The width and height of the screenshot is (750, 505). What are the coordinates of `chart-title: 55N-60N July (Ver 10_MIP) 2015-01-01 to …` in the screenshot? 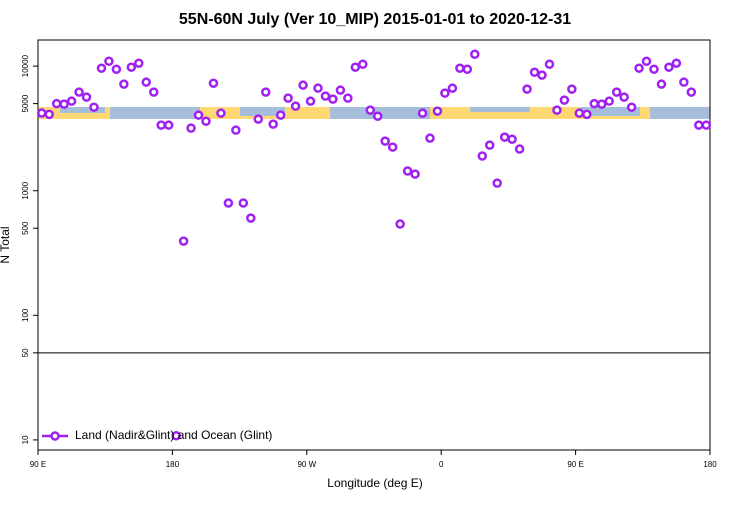 It's located at (375, 19).